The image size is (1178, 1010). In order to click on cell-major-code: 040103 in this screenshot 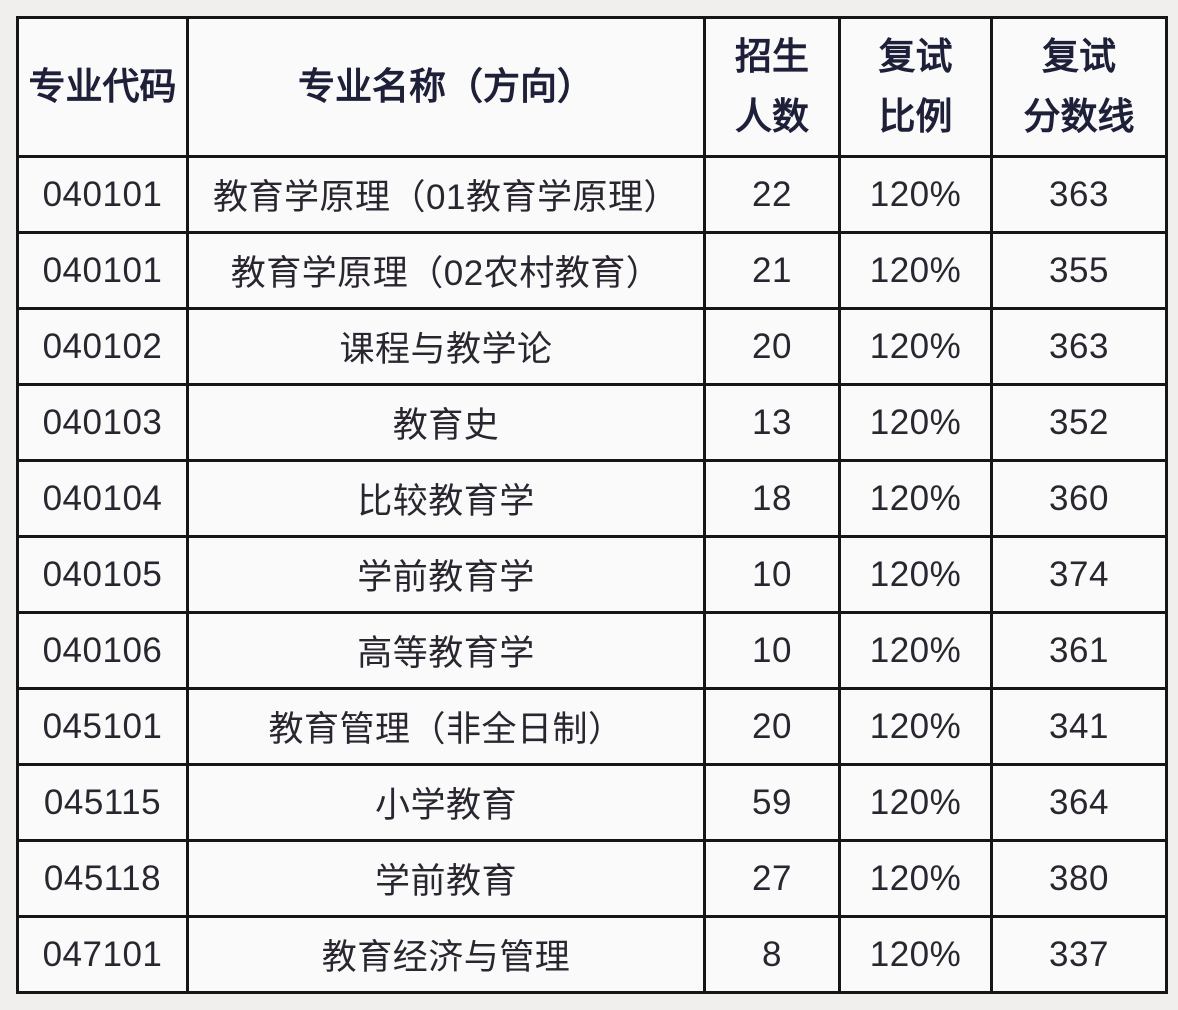, I will do `click(102, 422)`.